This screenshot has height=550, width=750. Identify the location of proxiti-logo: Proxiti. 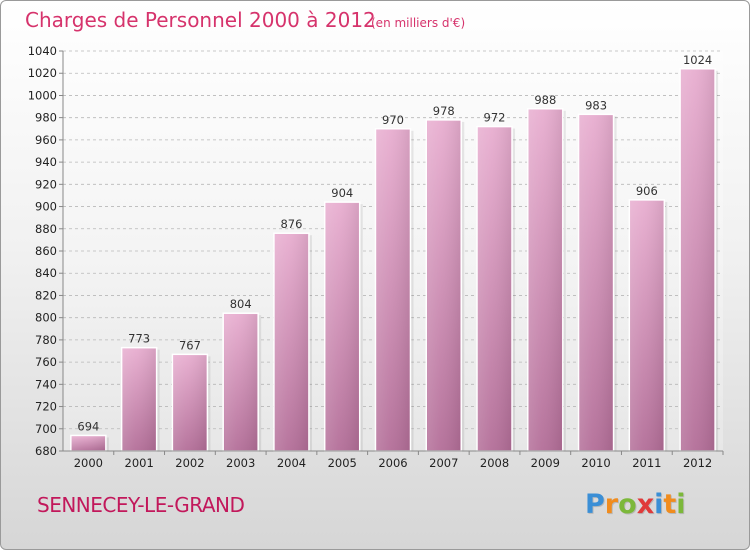
(635, 504).